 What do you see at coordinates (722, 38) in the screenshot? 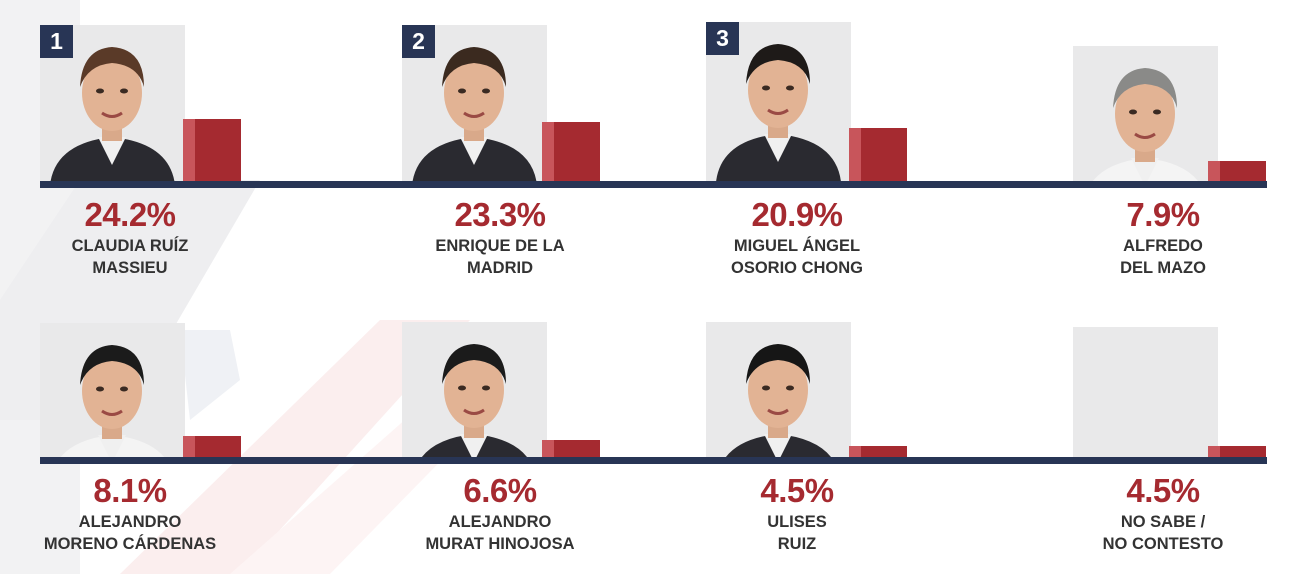
I see `rank-badge: 3` at bounding box center [722, 38].